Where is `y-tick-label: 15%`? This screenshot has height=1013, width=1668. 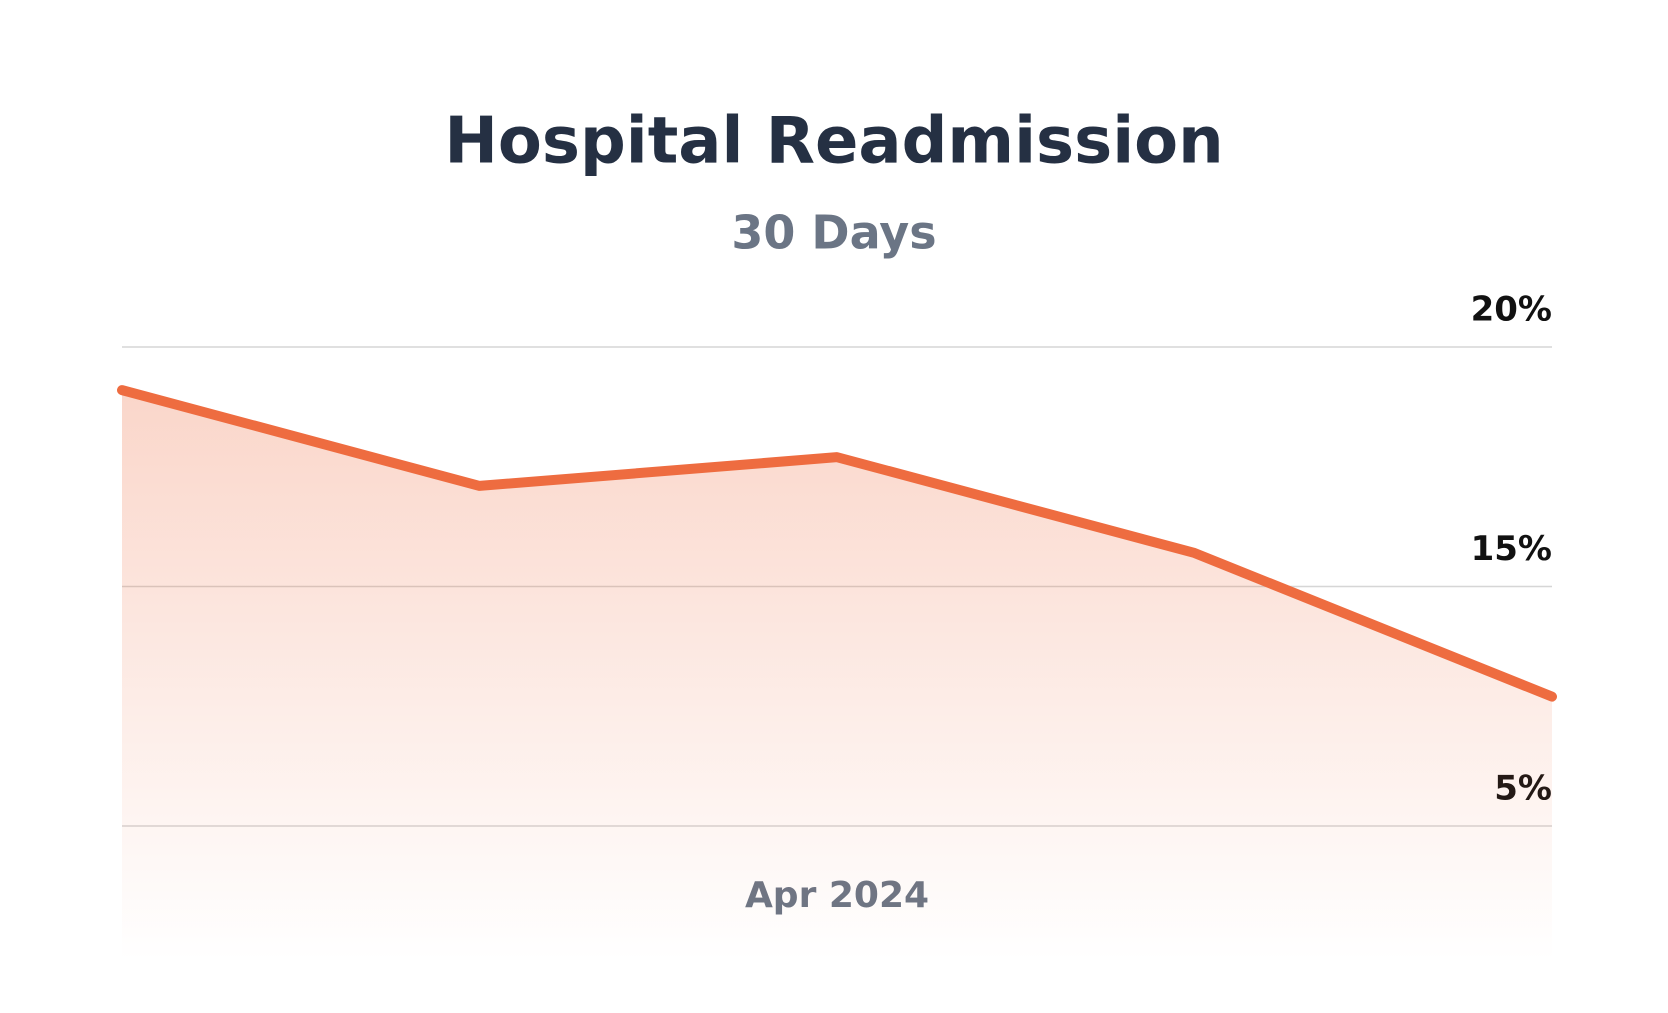 y-tick-label: 15% is located at coordinates (1511, 549).